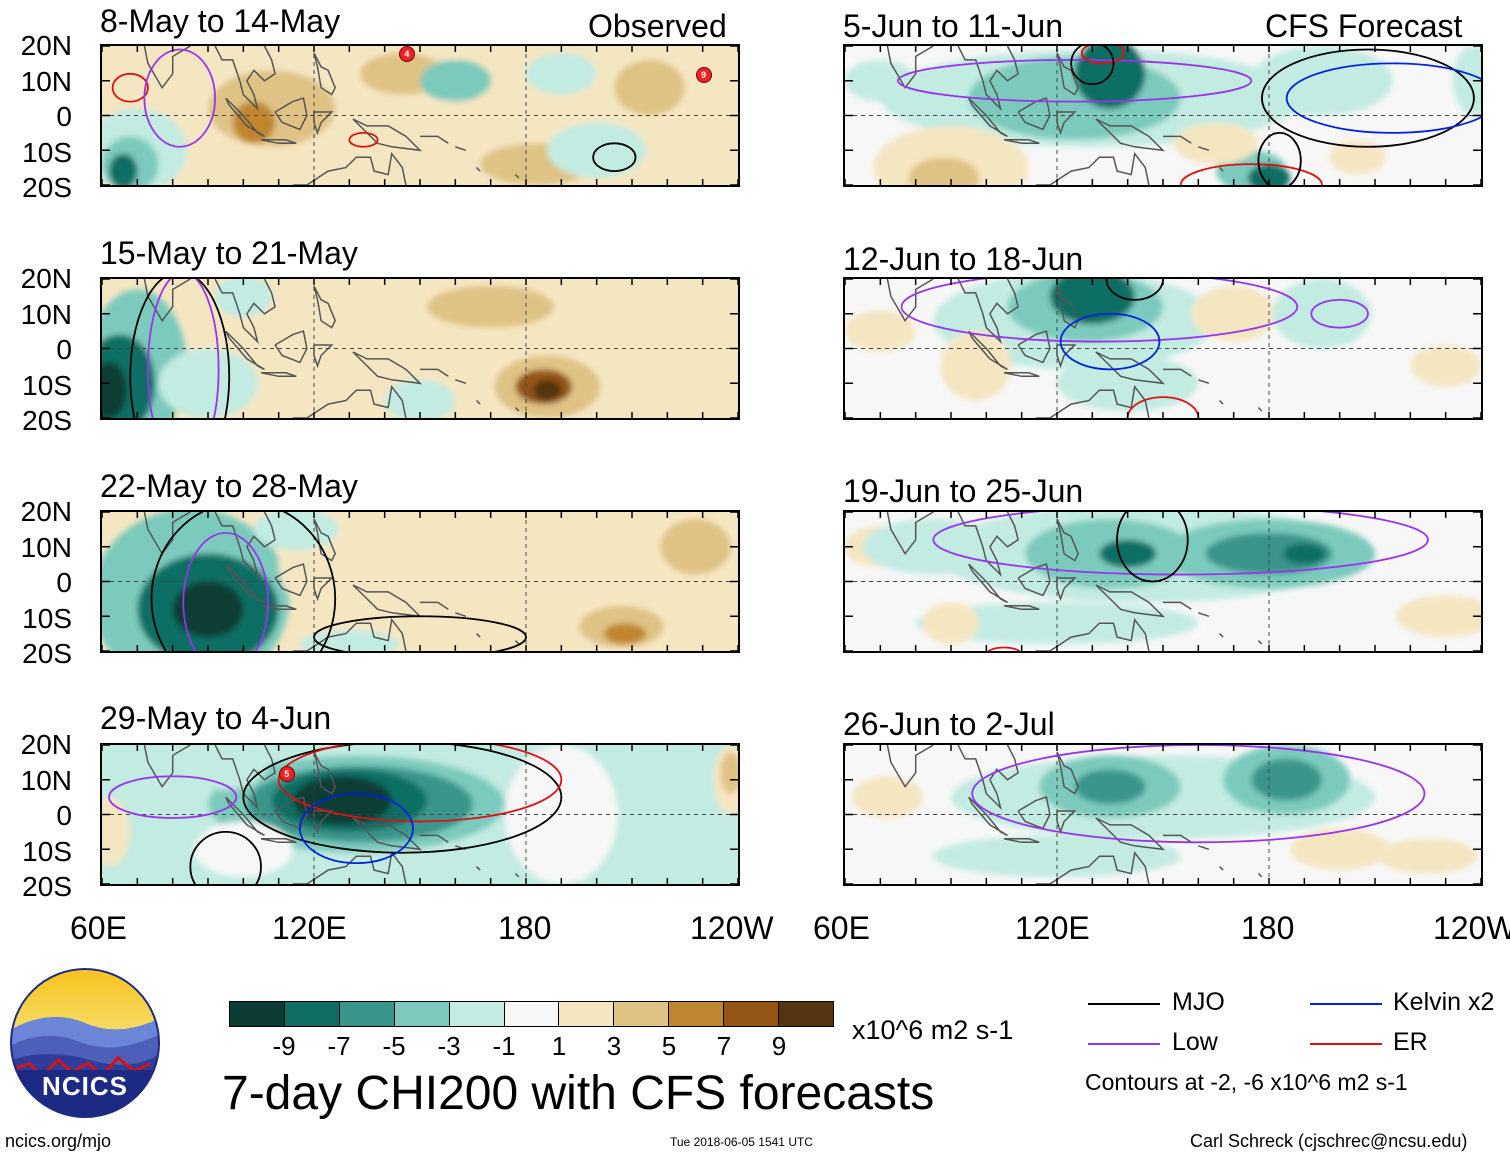 This screenshot has width=1510, height=1158. I want to click on ncics-logo: NCICS, so click(85, 1043).